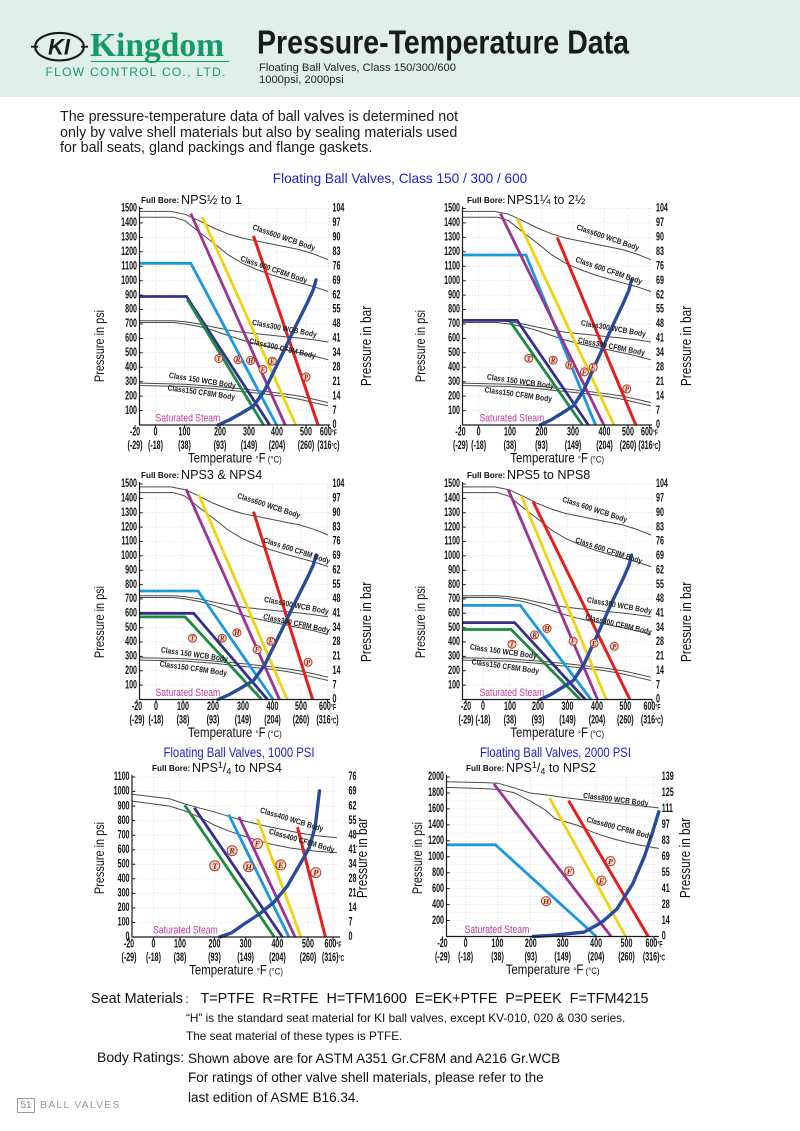 This screenshot has height=1131, width=800. What do you see at coordinates (211, 200) in the screenshot?
I see `svg-text: NPS½ to 1` at bounding box center [211, 200].